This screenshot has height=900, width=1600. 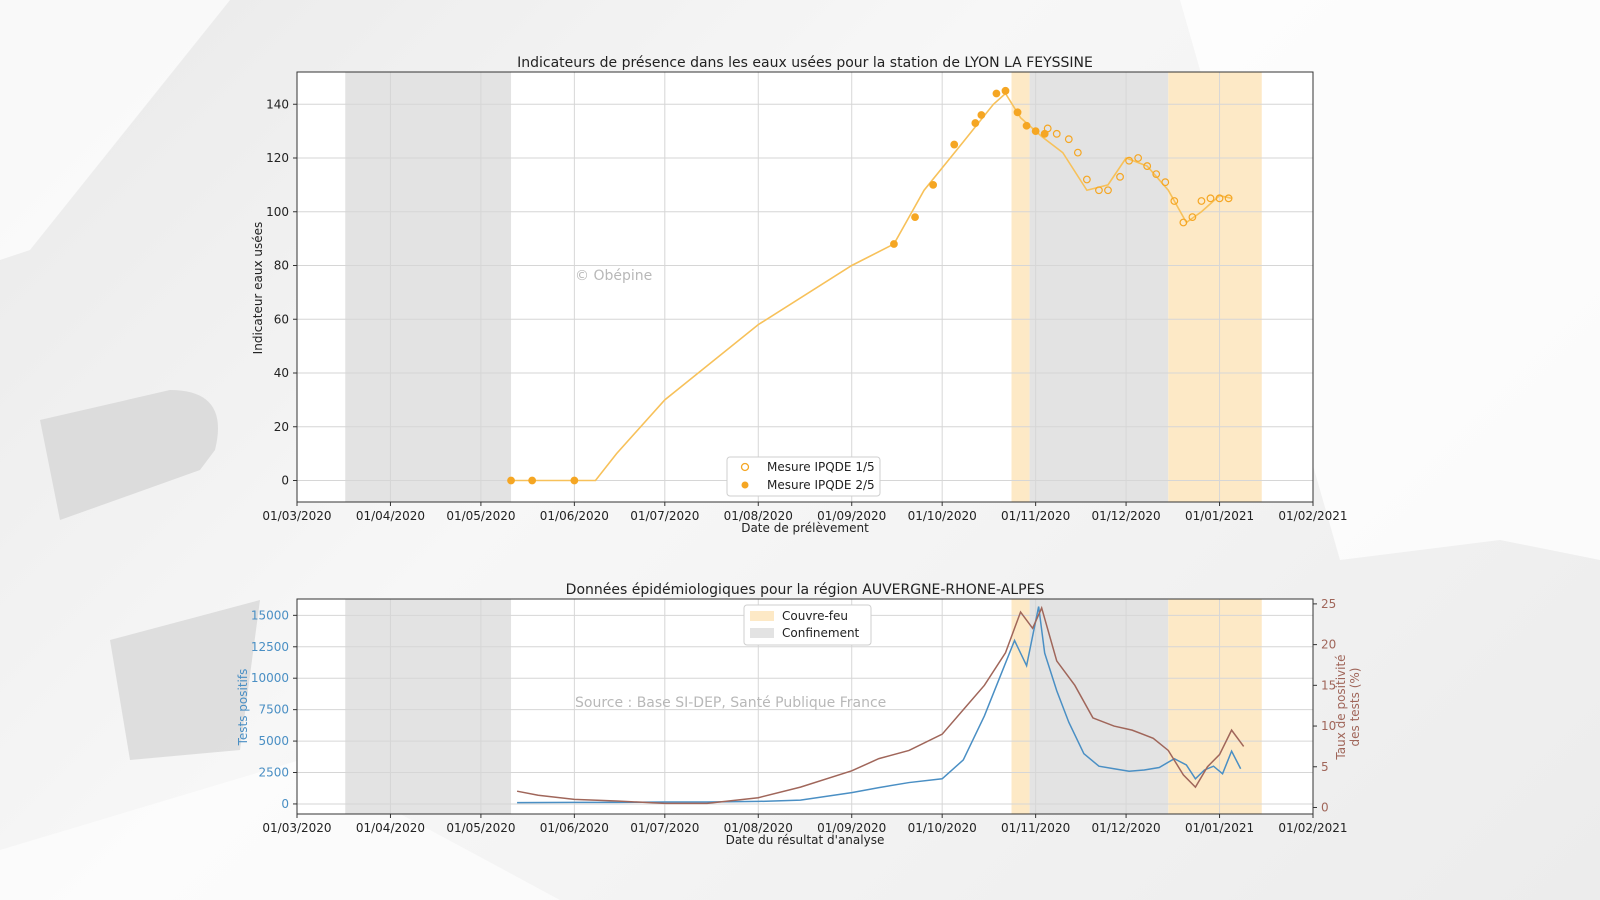 I want to click on positivity-rate-line, so click(x=880, y=705).